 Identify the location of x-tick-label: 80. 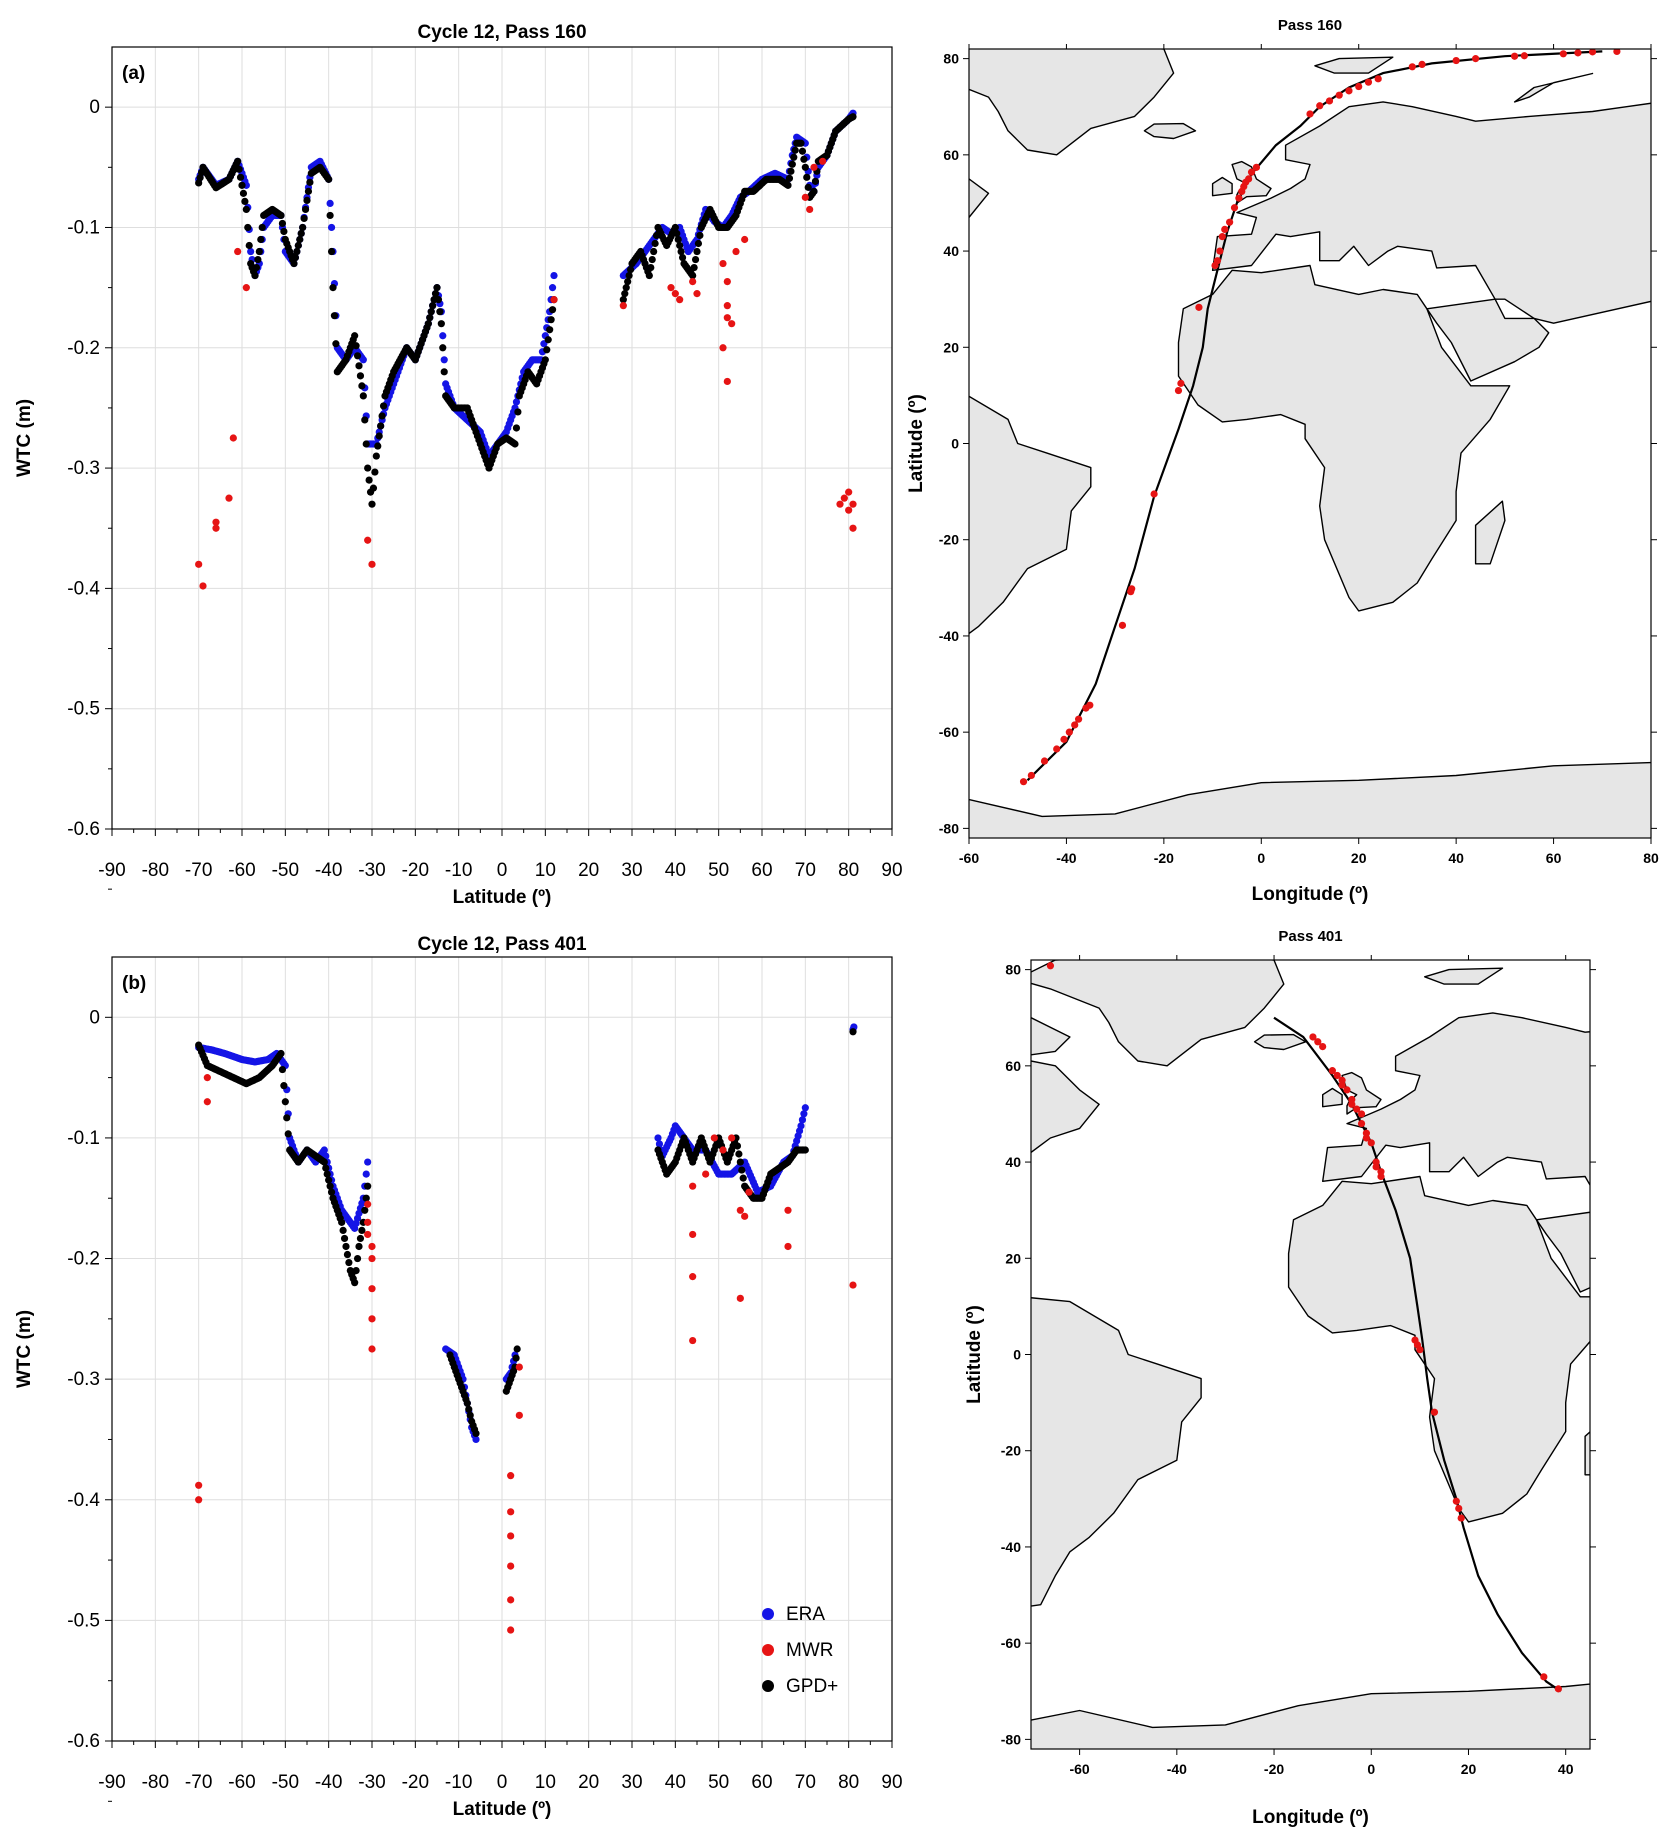
(1651, 858).